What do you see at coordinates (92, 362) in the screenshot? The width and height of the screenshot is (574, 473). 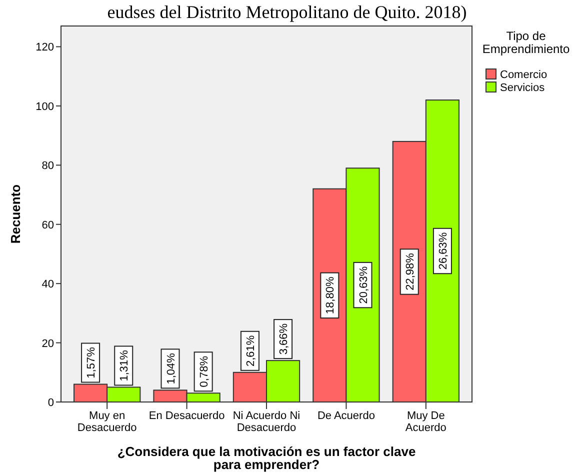 I see `annotation: 1,57%` at bounding box center [92, 362].